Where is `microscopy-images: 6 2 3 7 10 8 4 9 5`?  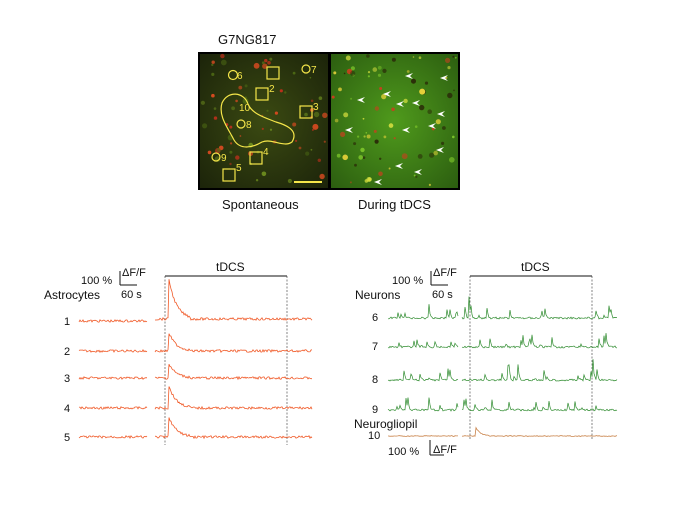 microscopy-images: 6 2 3 7 10 8 4 9 5 is located at coordinates (329, 121).